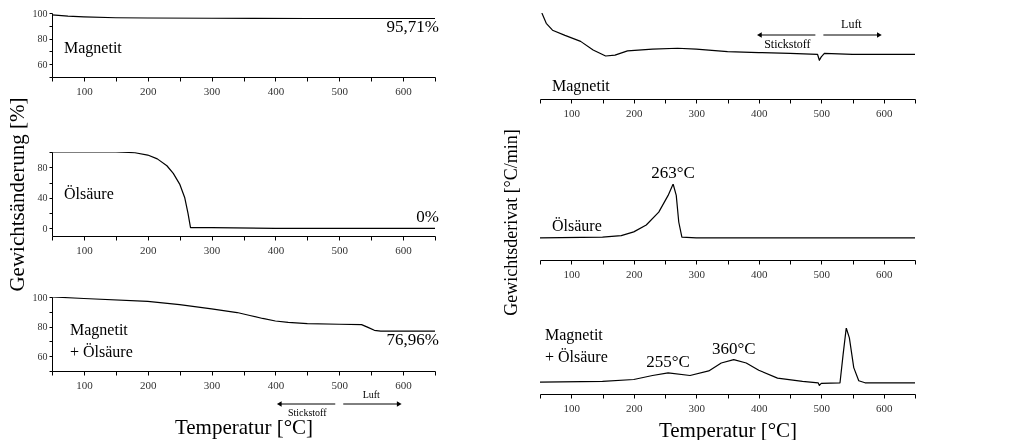 The height and width of the screenshot is (446, 1022). I want to click on annotation: 360°C, so click(733, 348).